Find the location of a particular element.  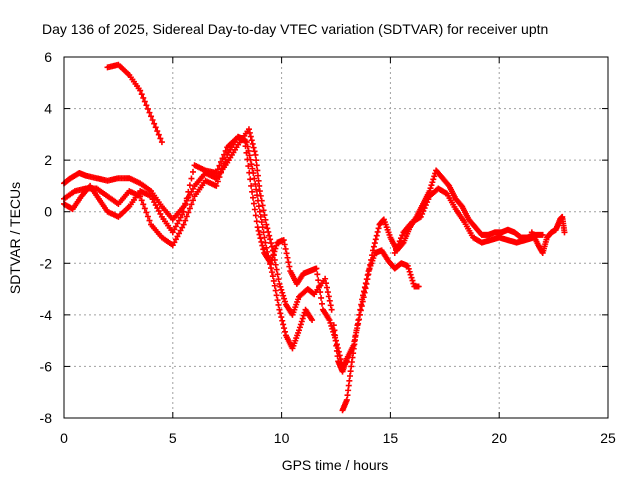

x-tick-label: 0 is located at coordinates (64, 438).